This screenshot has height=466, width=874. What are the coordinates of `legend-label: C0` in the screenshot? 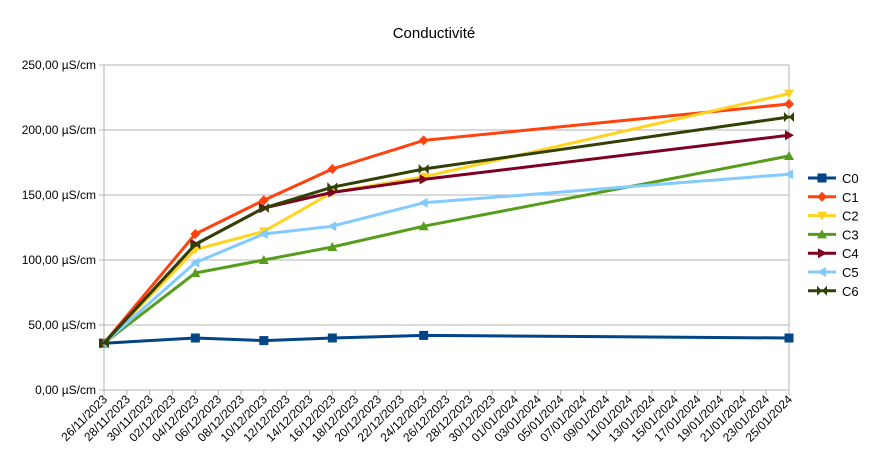 It's located at (850, 178).